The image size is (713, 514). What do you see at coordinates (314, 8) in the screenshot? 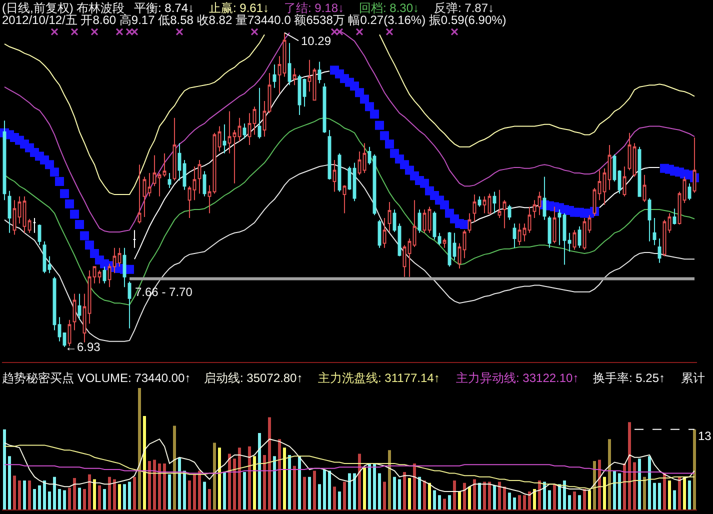
I see `series-label: 了结: 9.18↓` at bounding box center [314, 8].